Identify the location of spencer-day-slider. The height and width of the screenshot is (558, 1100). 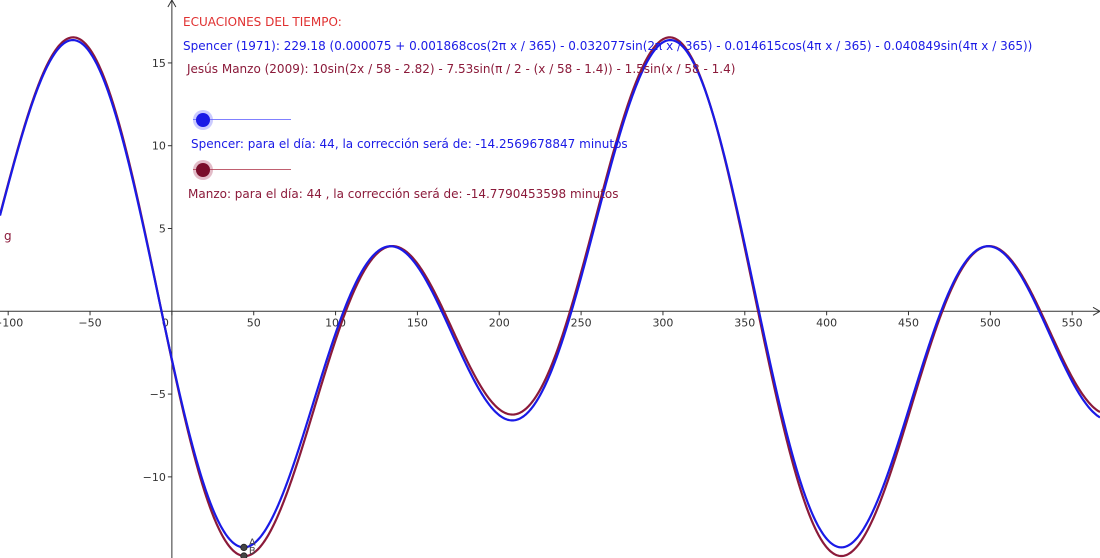
(242, 120).